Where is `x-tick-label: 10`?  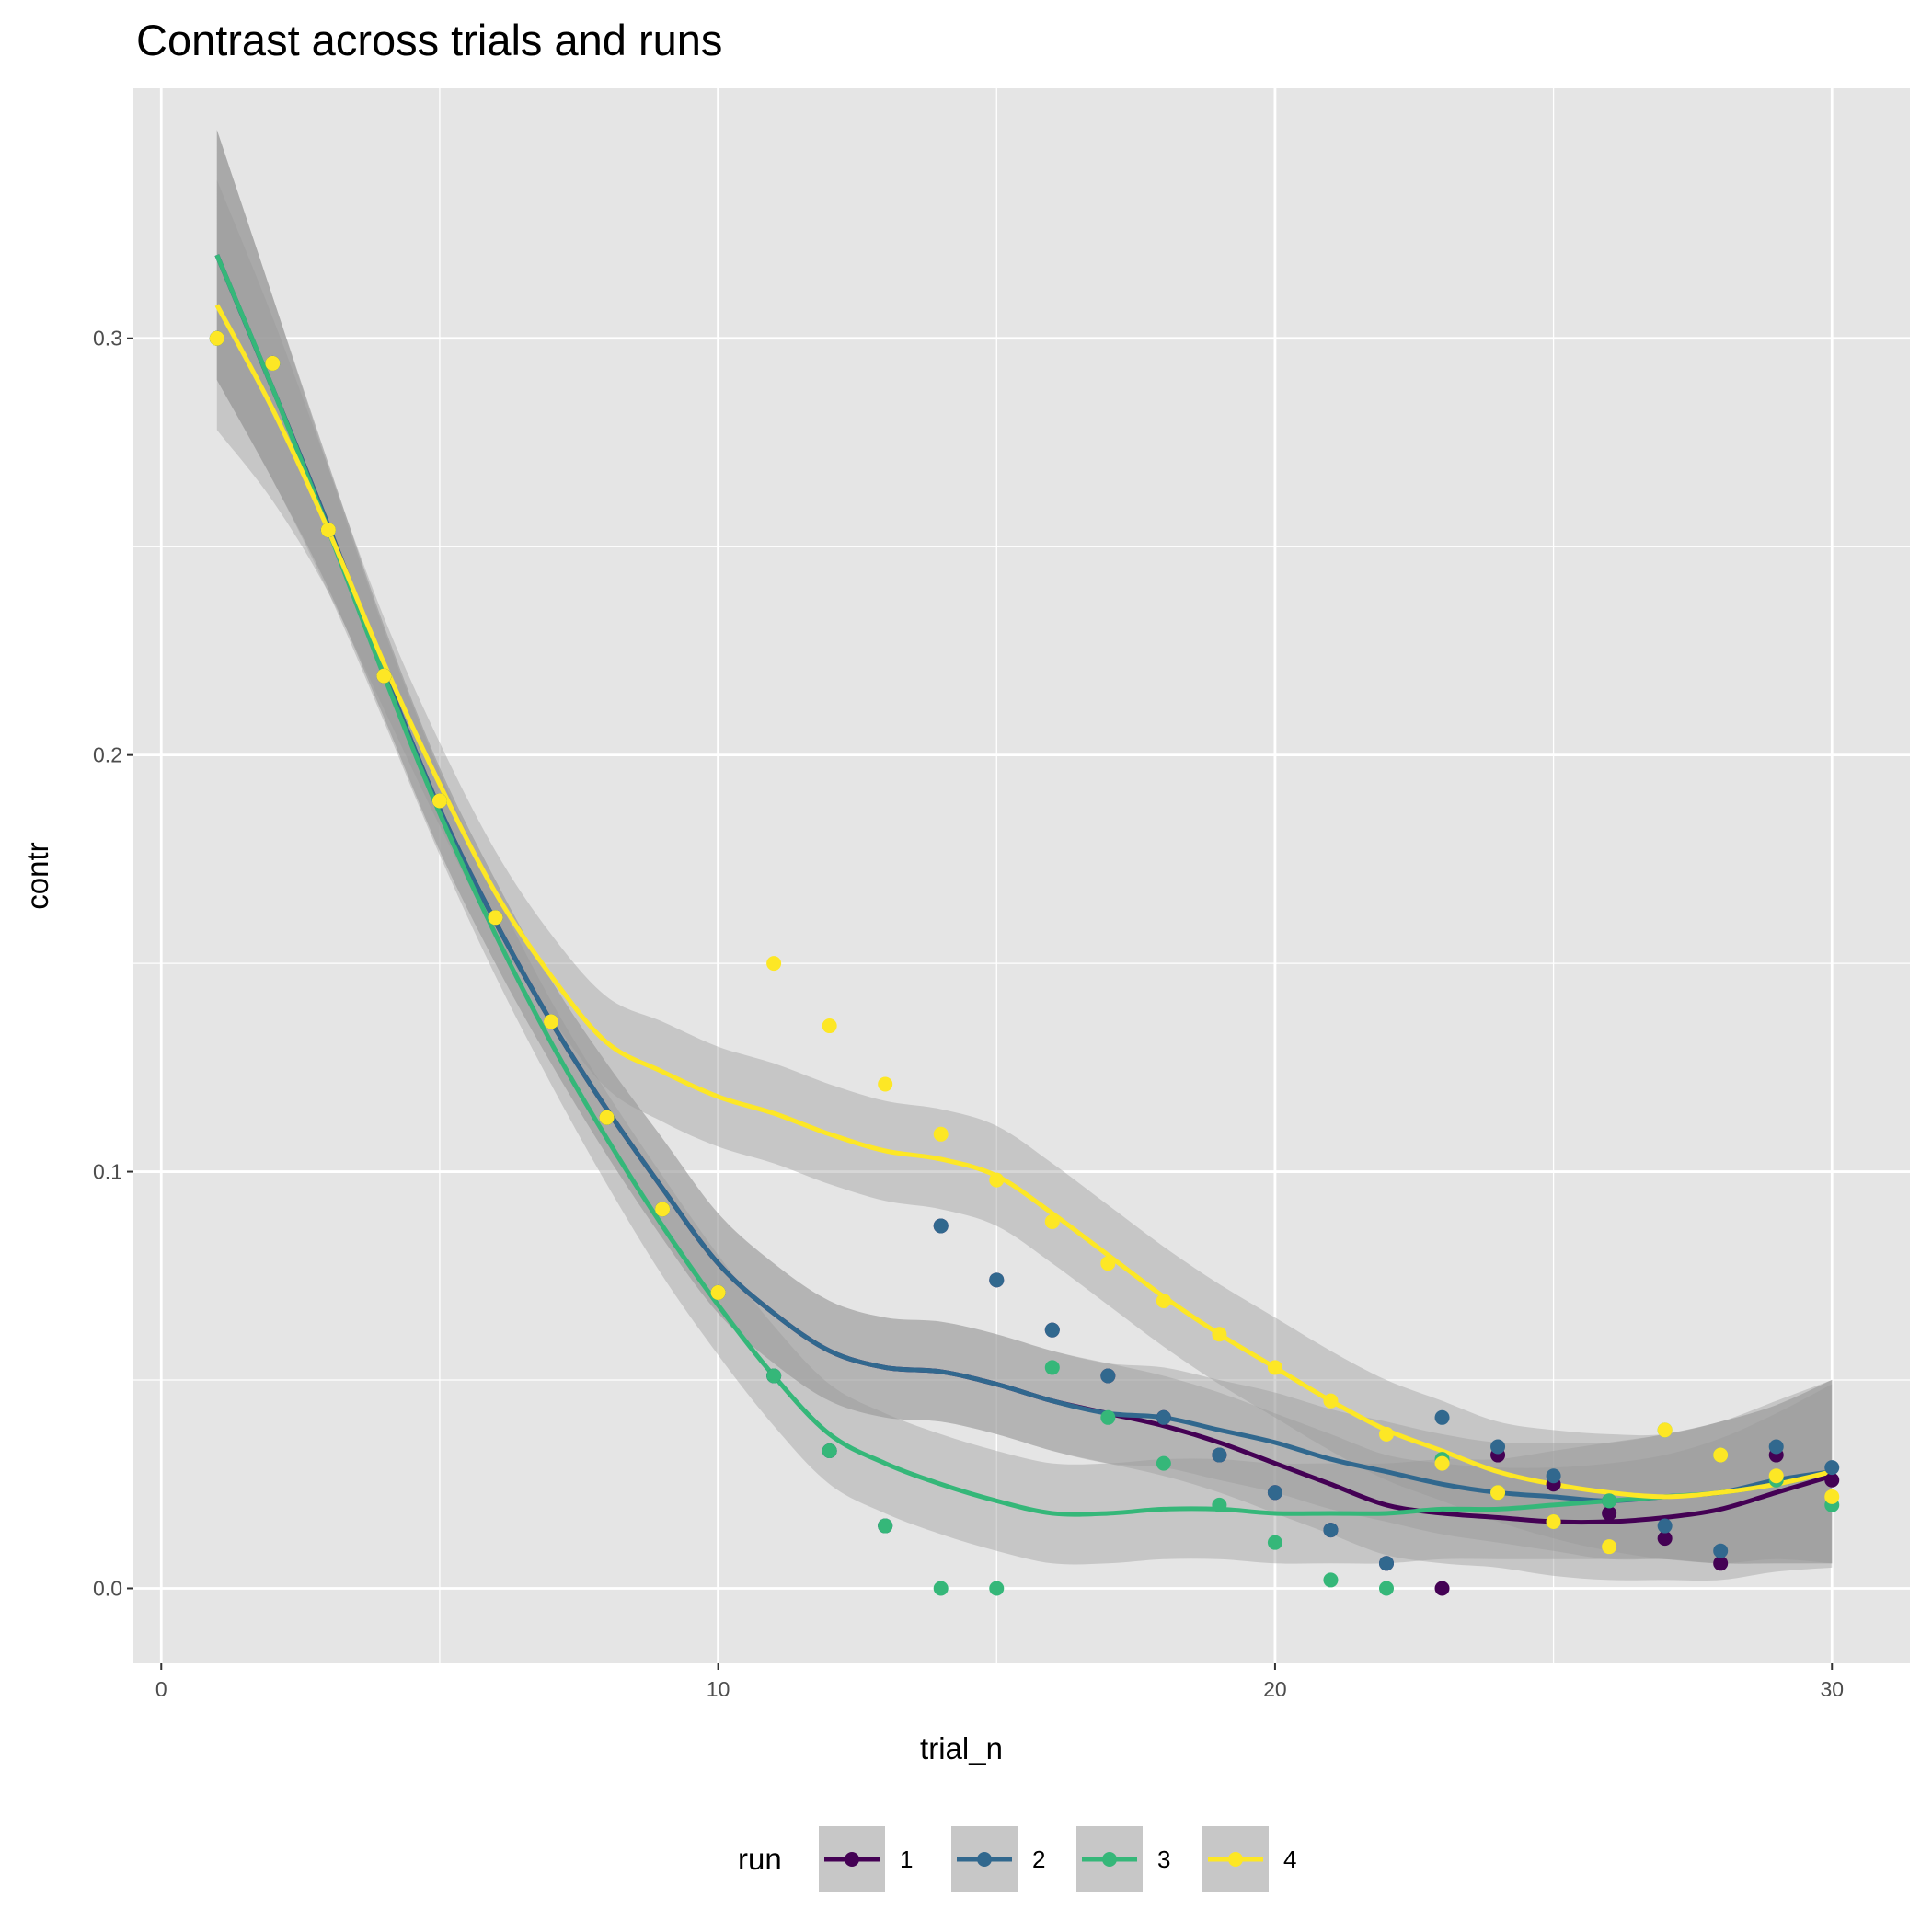
x-tick-label: 10 is located at coordinates (718, 1689).